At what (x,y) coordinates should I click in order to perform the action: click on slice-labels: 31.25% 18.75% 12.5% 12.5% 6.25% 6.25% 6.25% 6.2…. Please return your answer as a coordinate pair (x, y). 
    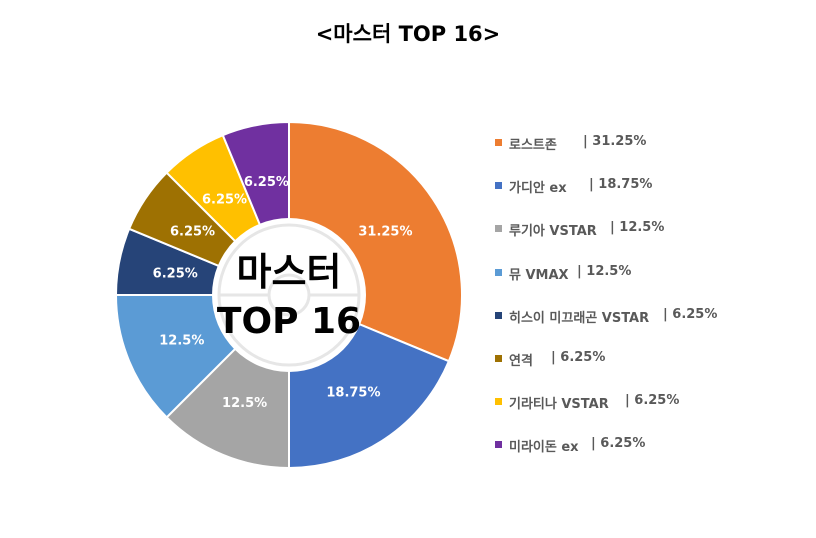
    Looking at the image, I should click on (283, 293).